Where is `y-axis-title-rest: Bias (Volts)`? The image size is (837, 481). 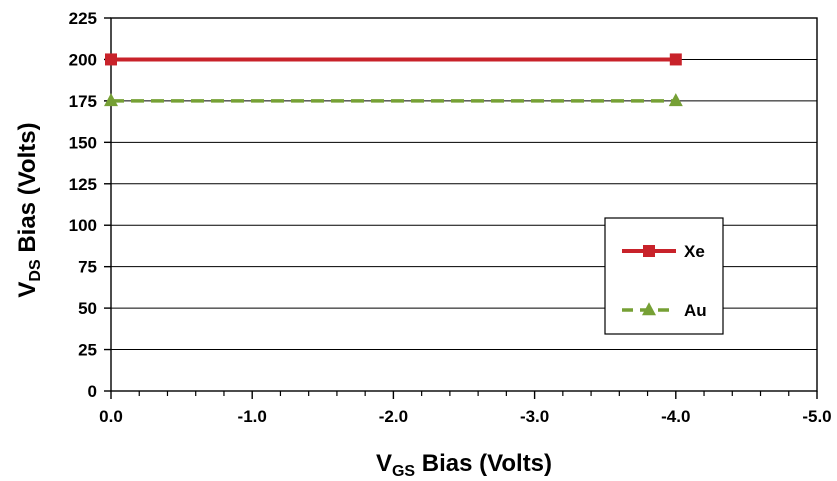
y-axis-title-rest: Bias (Volts) is located at coordinates (27, 190).